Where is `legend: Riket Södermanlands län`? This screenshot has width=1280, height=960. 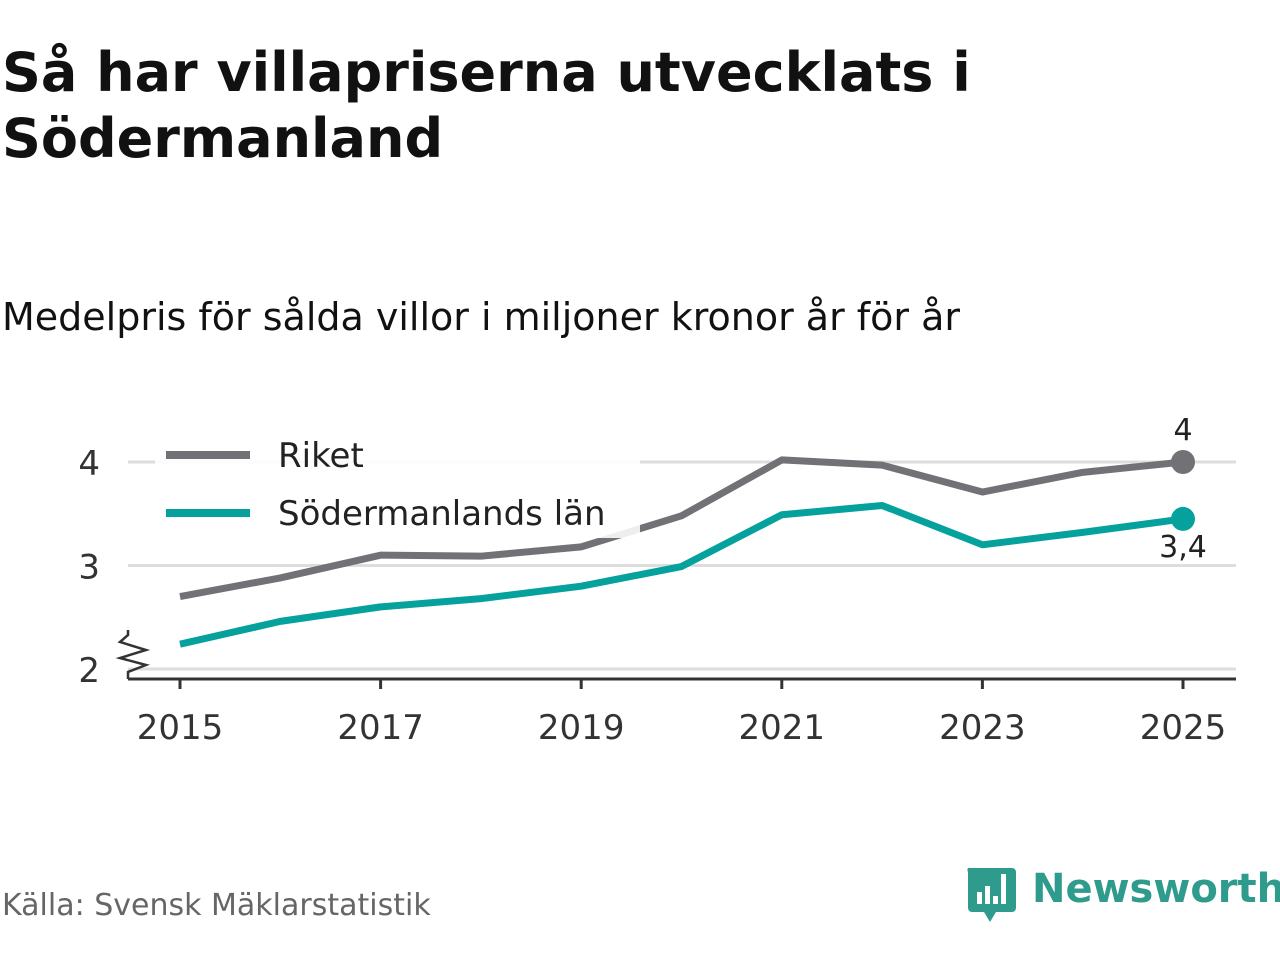
legend: Riket Södermanlands län is located at coordinates (397, 483).